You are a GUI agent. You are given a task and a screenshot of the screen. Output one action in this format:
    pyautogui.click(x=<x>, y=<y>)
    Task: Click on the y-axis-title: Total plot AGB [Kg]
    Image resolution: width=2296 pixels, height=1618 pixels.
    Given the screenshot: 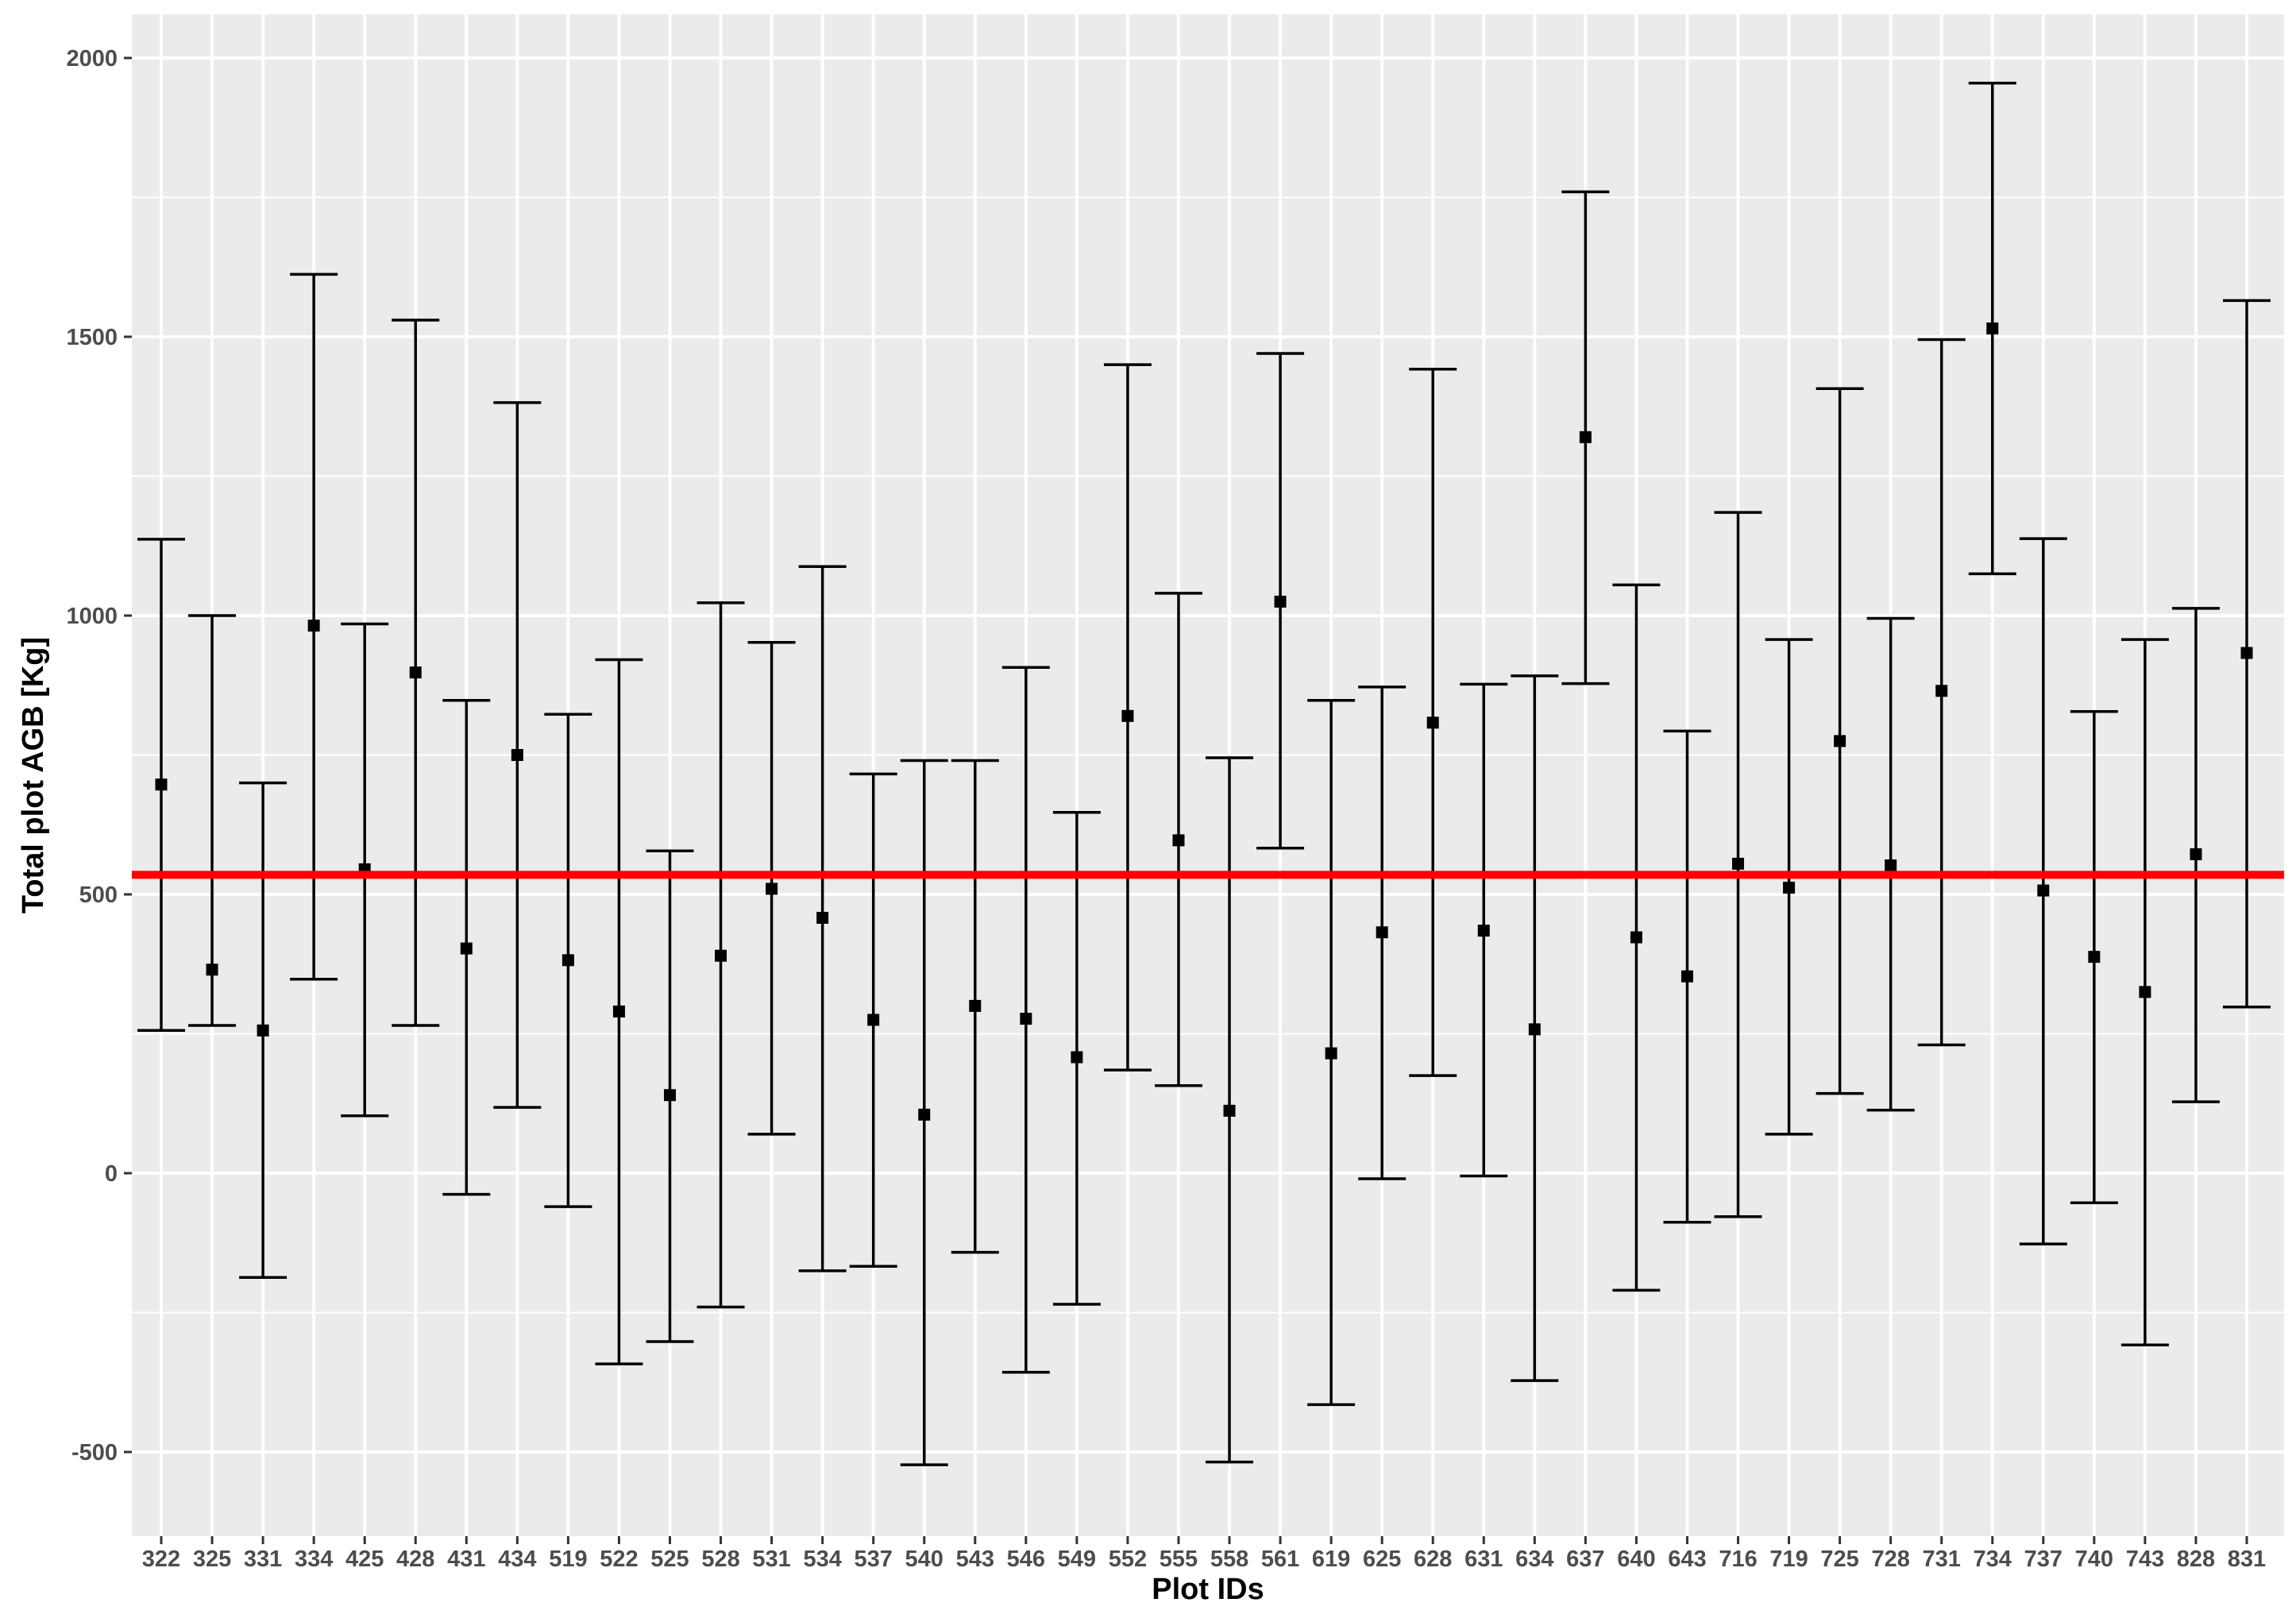 What is the action you would take?
    pyautogui.click(x=33, y=775)
    